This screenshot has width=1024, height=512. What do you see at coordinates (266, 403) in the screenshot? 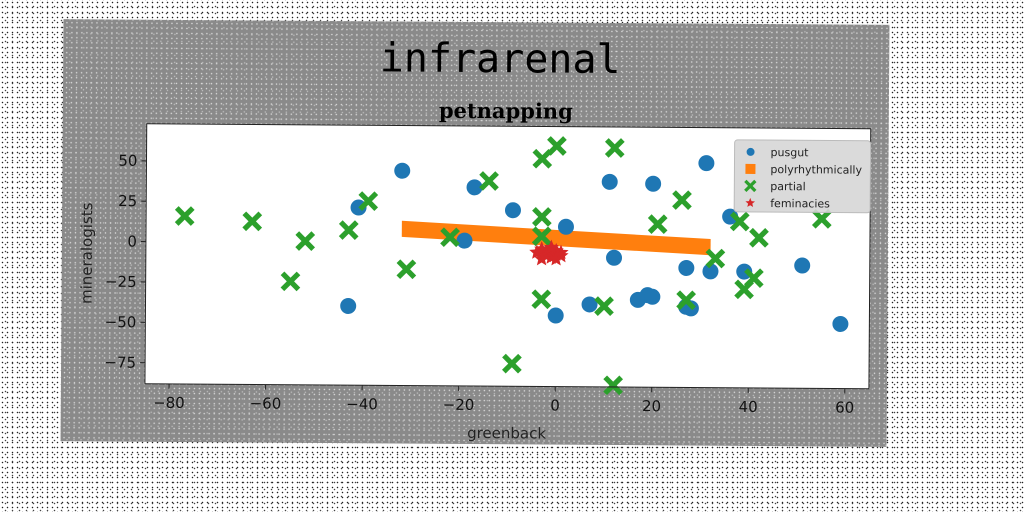
I see `x-tick-label: −60` at bounding box center [266, 403].